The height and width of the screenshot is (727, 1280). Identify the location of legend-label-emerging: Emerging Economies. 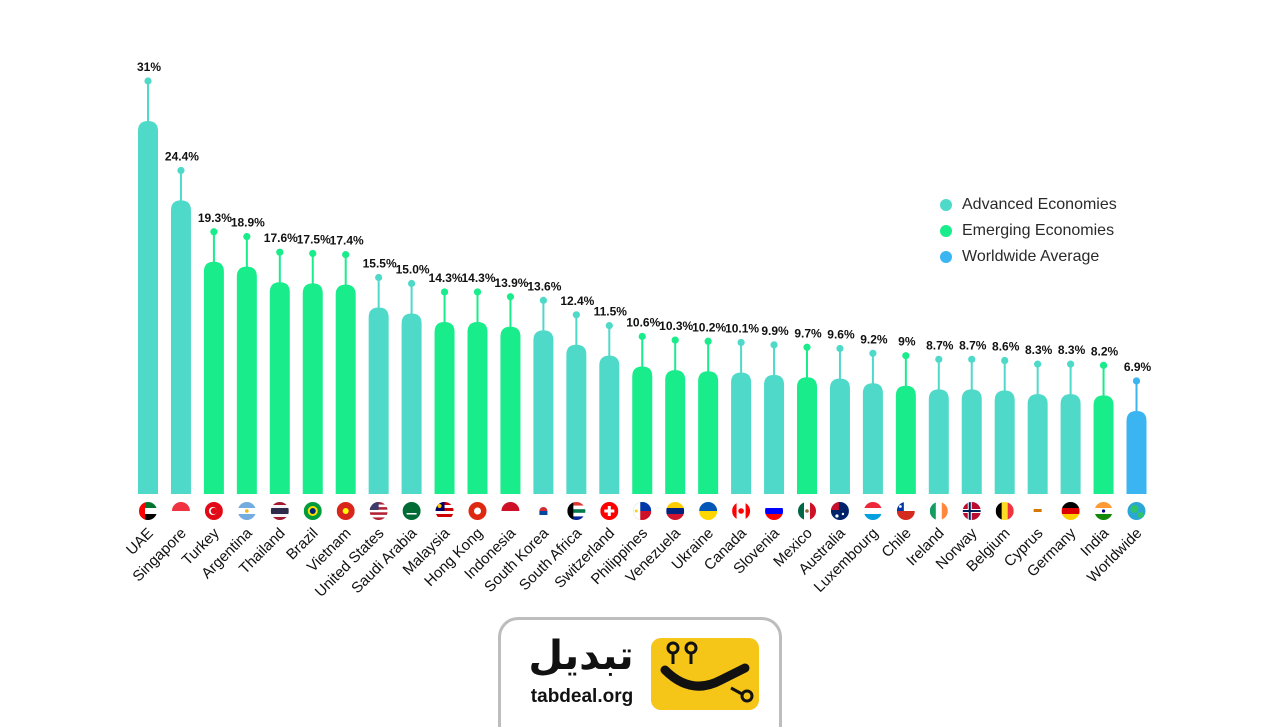
(1038, 230).